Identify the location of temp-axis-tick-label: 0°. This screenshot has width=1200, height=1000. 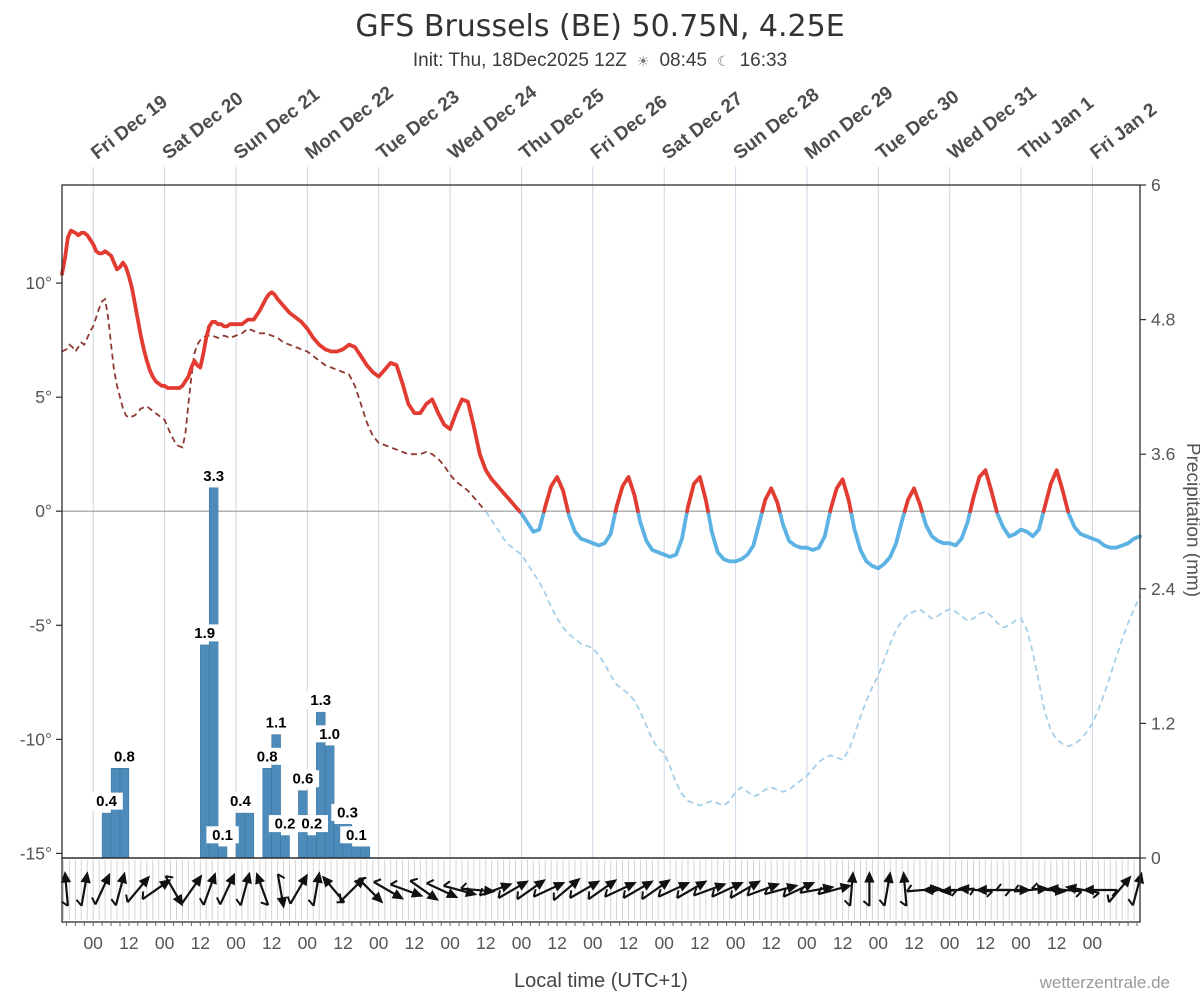
(43, 511).